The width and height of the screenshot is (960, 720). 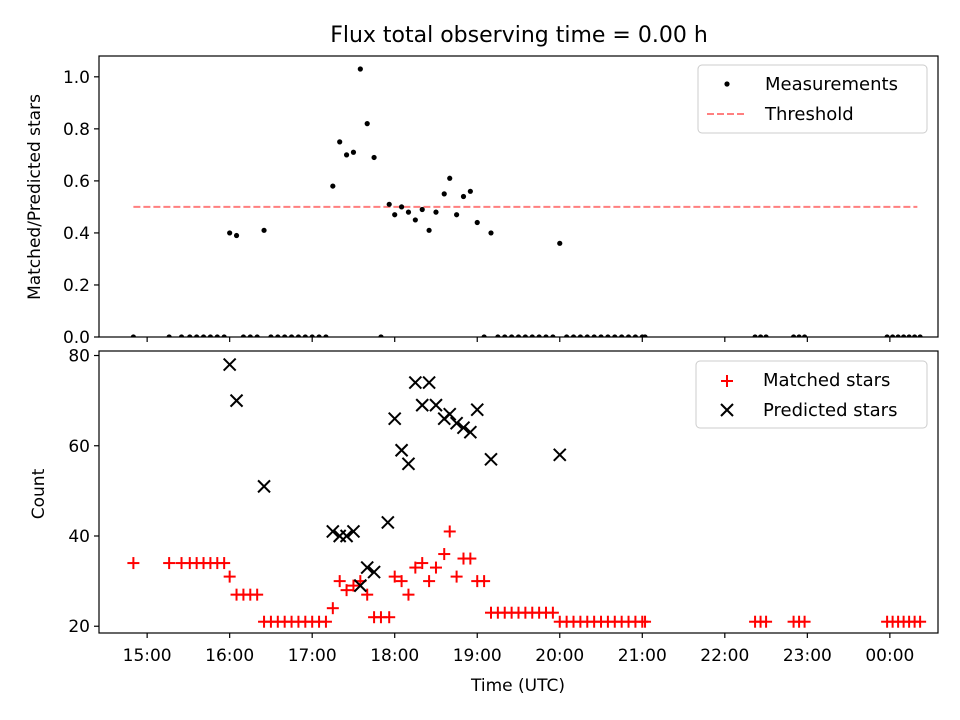 What do you see at coordinates (79, 447) in the screenshot?
I see `bottom-y-tick-label: 60` at bounding box center [79, 447].